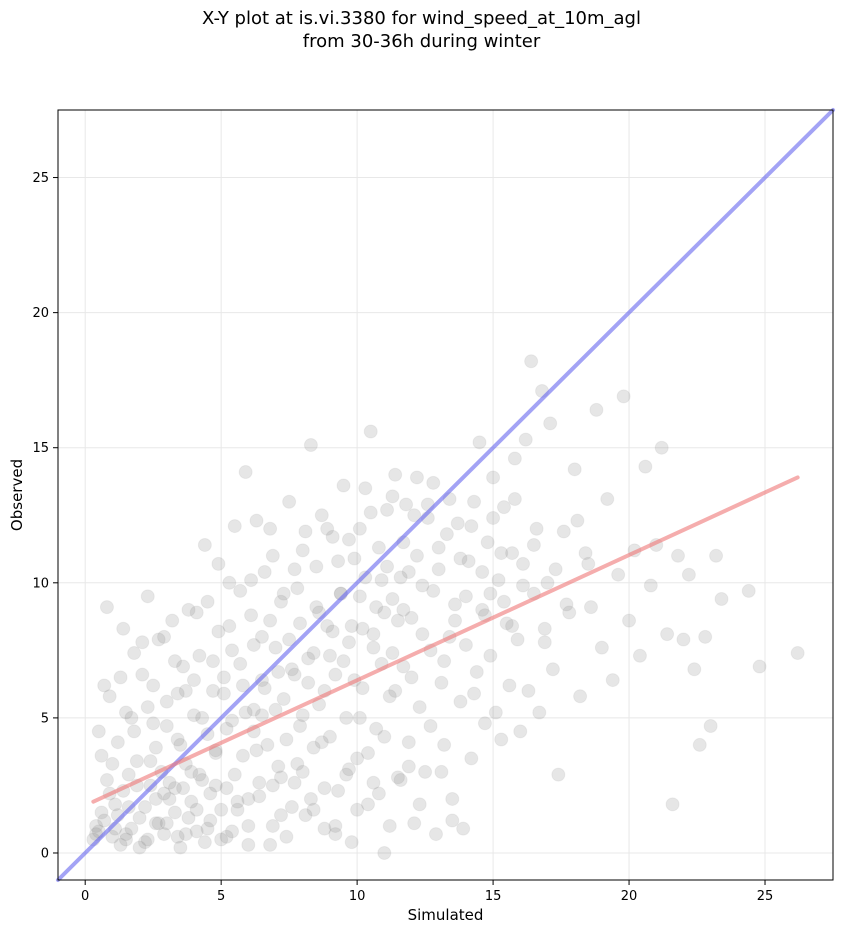  Describe the element at coordinates (765, 896) in the screenshot. I see `x-tick-label: 25` at that location.